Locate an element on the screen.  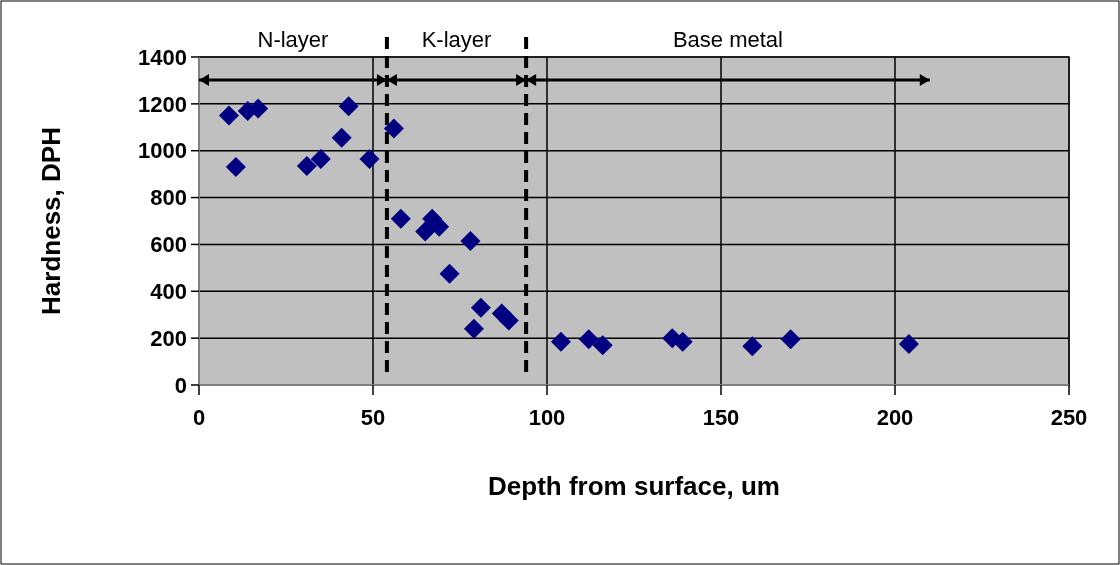
x-tick-label: 100 is located at coordinates (547, 417).